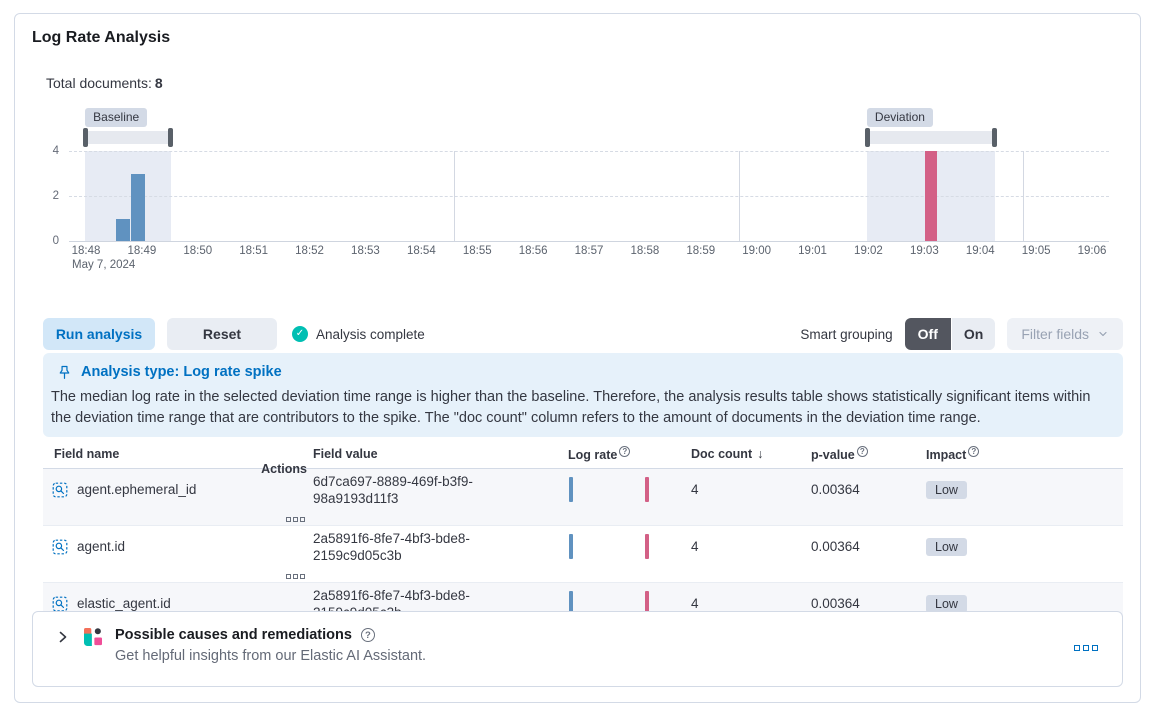 This screenshot has width=1155, height=719. What do you see at coordinates (142, 251) in the screenshot?
I see `x-axis-label: 18:49` at bounding box center [142, 251].